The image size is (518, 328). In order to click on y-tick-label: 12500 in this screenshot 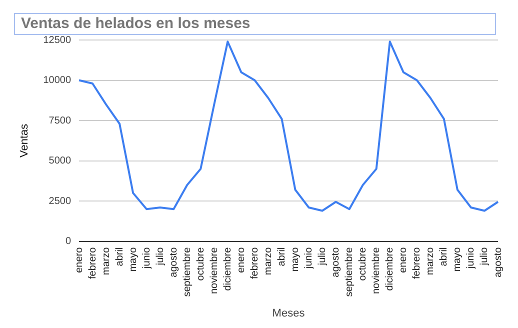, I will do `click(57, 40)`.